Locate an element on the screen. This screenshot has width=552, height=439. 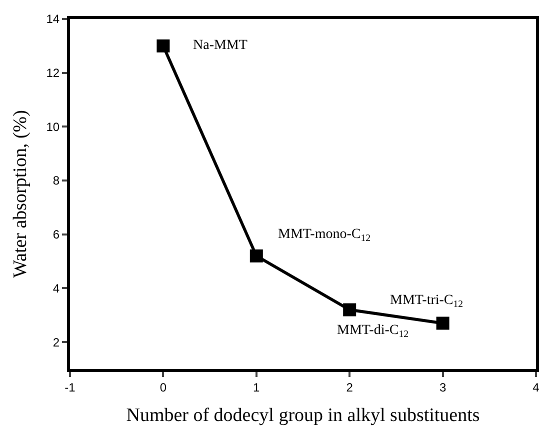
y-tick-label: 2 is located at coordinates (56, 342).